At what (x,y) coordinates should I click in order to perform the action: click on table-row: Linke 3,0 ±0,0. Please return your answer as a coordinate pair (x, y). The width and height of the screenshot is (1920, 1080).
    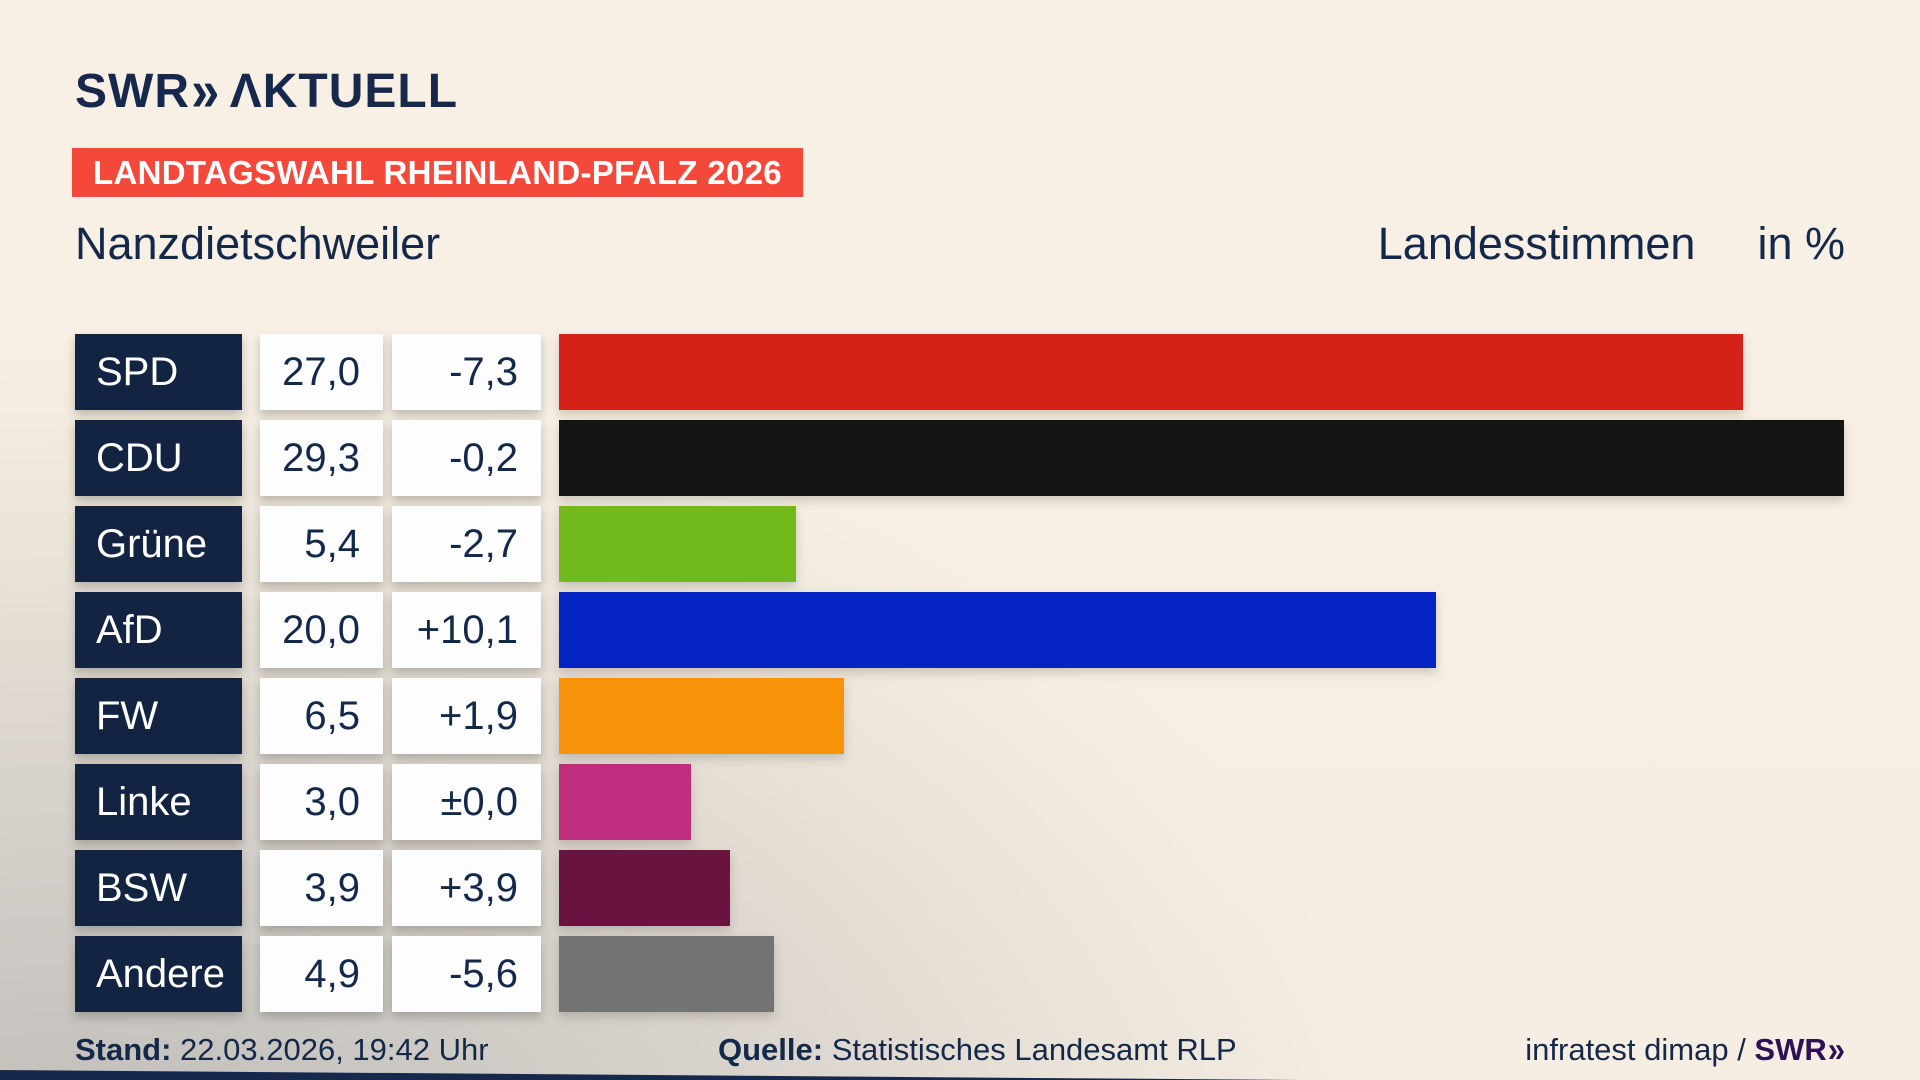
    Looking at the image, I should click on (959, 802).